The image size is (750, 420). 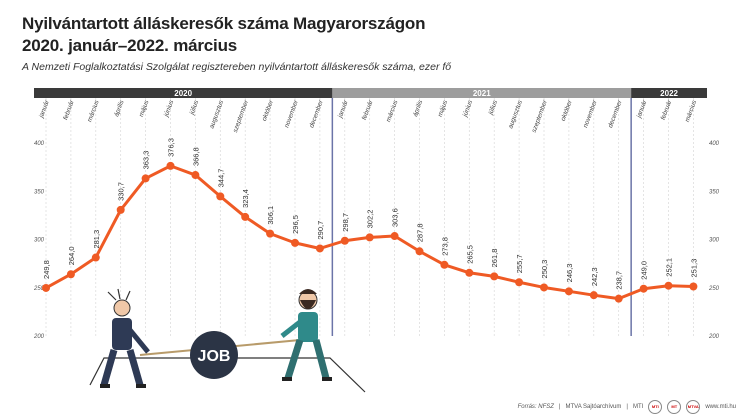 What do you see at coordinates (519, 263) in the screenshot?
I see `data-label: 255,7` at bounding box center [519, 263].